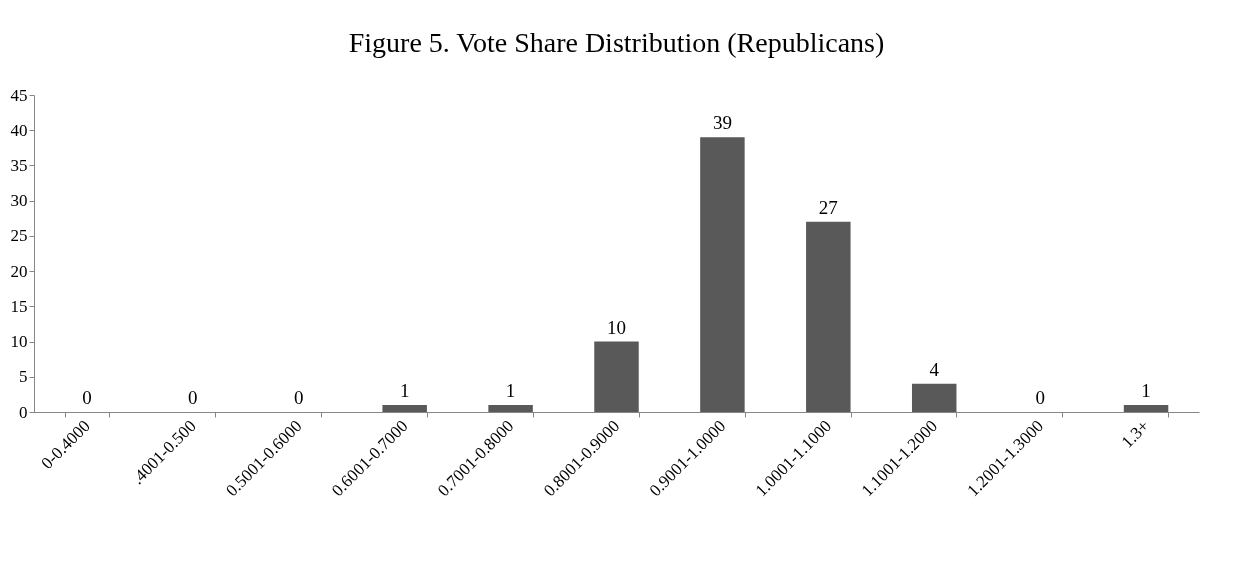 The image size is (1253, 580). What do you see at coordinates (616, 42) in the screenshot?
I see `chart-title: Figure 5. Vote Share Distribution (Republicans)` at bounding box center [616, 42].